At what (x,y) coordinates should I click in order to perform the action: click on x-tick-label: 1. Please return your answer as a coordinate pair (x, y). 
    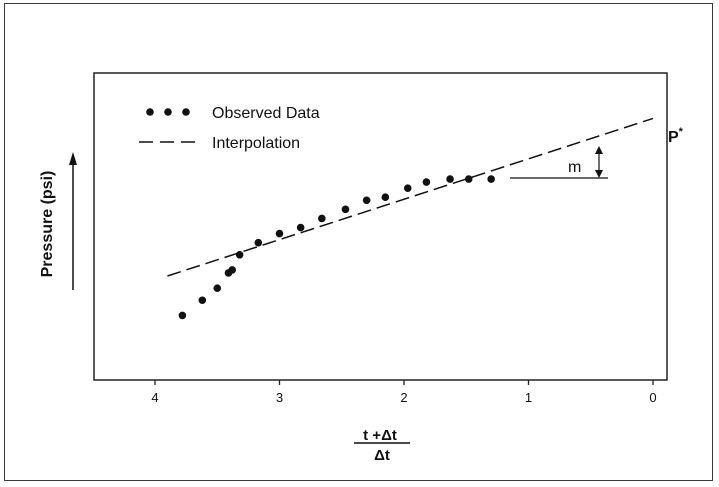
    Looking at the image, I should click on (528, 397).